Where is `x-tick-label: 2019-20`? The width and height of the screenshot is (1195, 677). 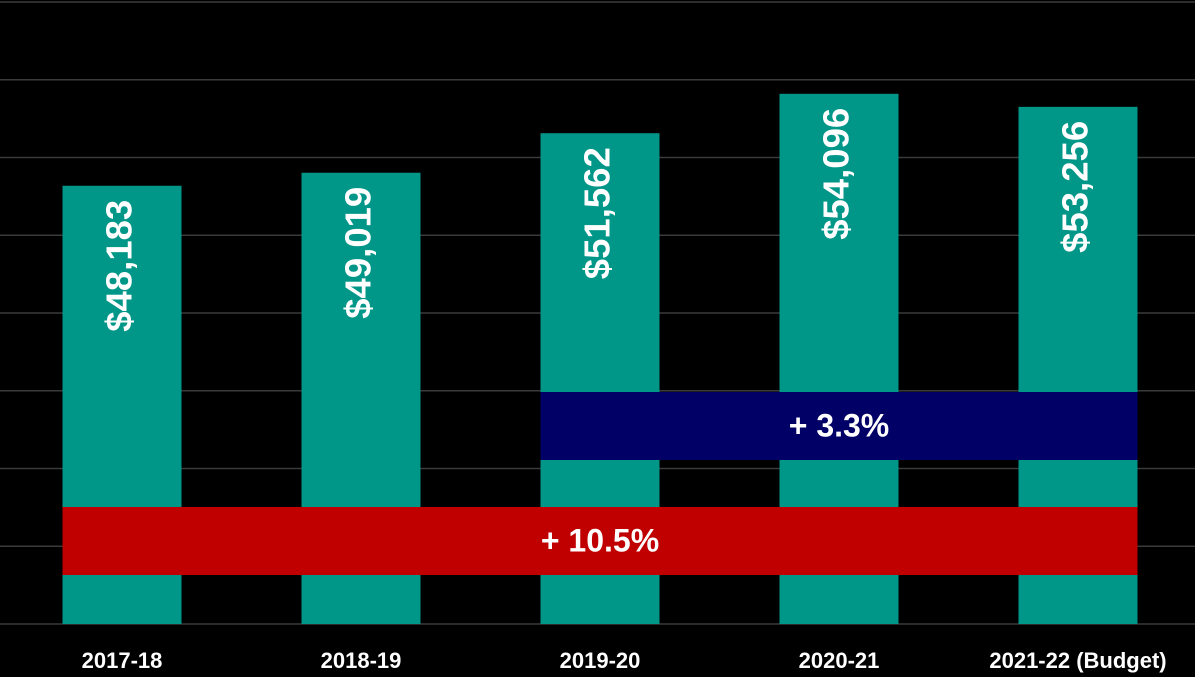 x-tick-label: 2019-20 is located at coordinates (600, 660).